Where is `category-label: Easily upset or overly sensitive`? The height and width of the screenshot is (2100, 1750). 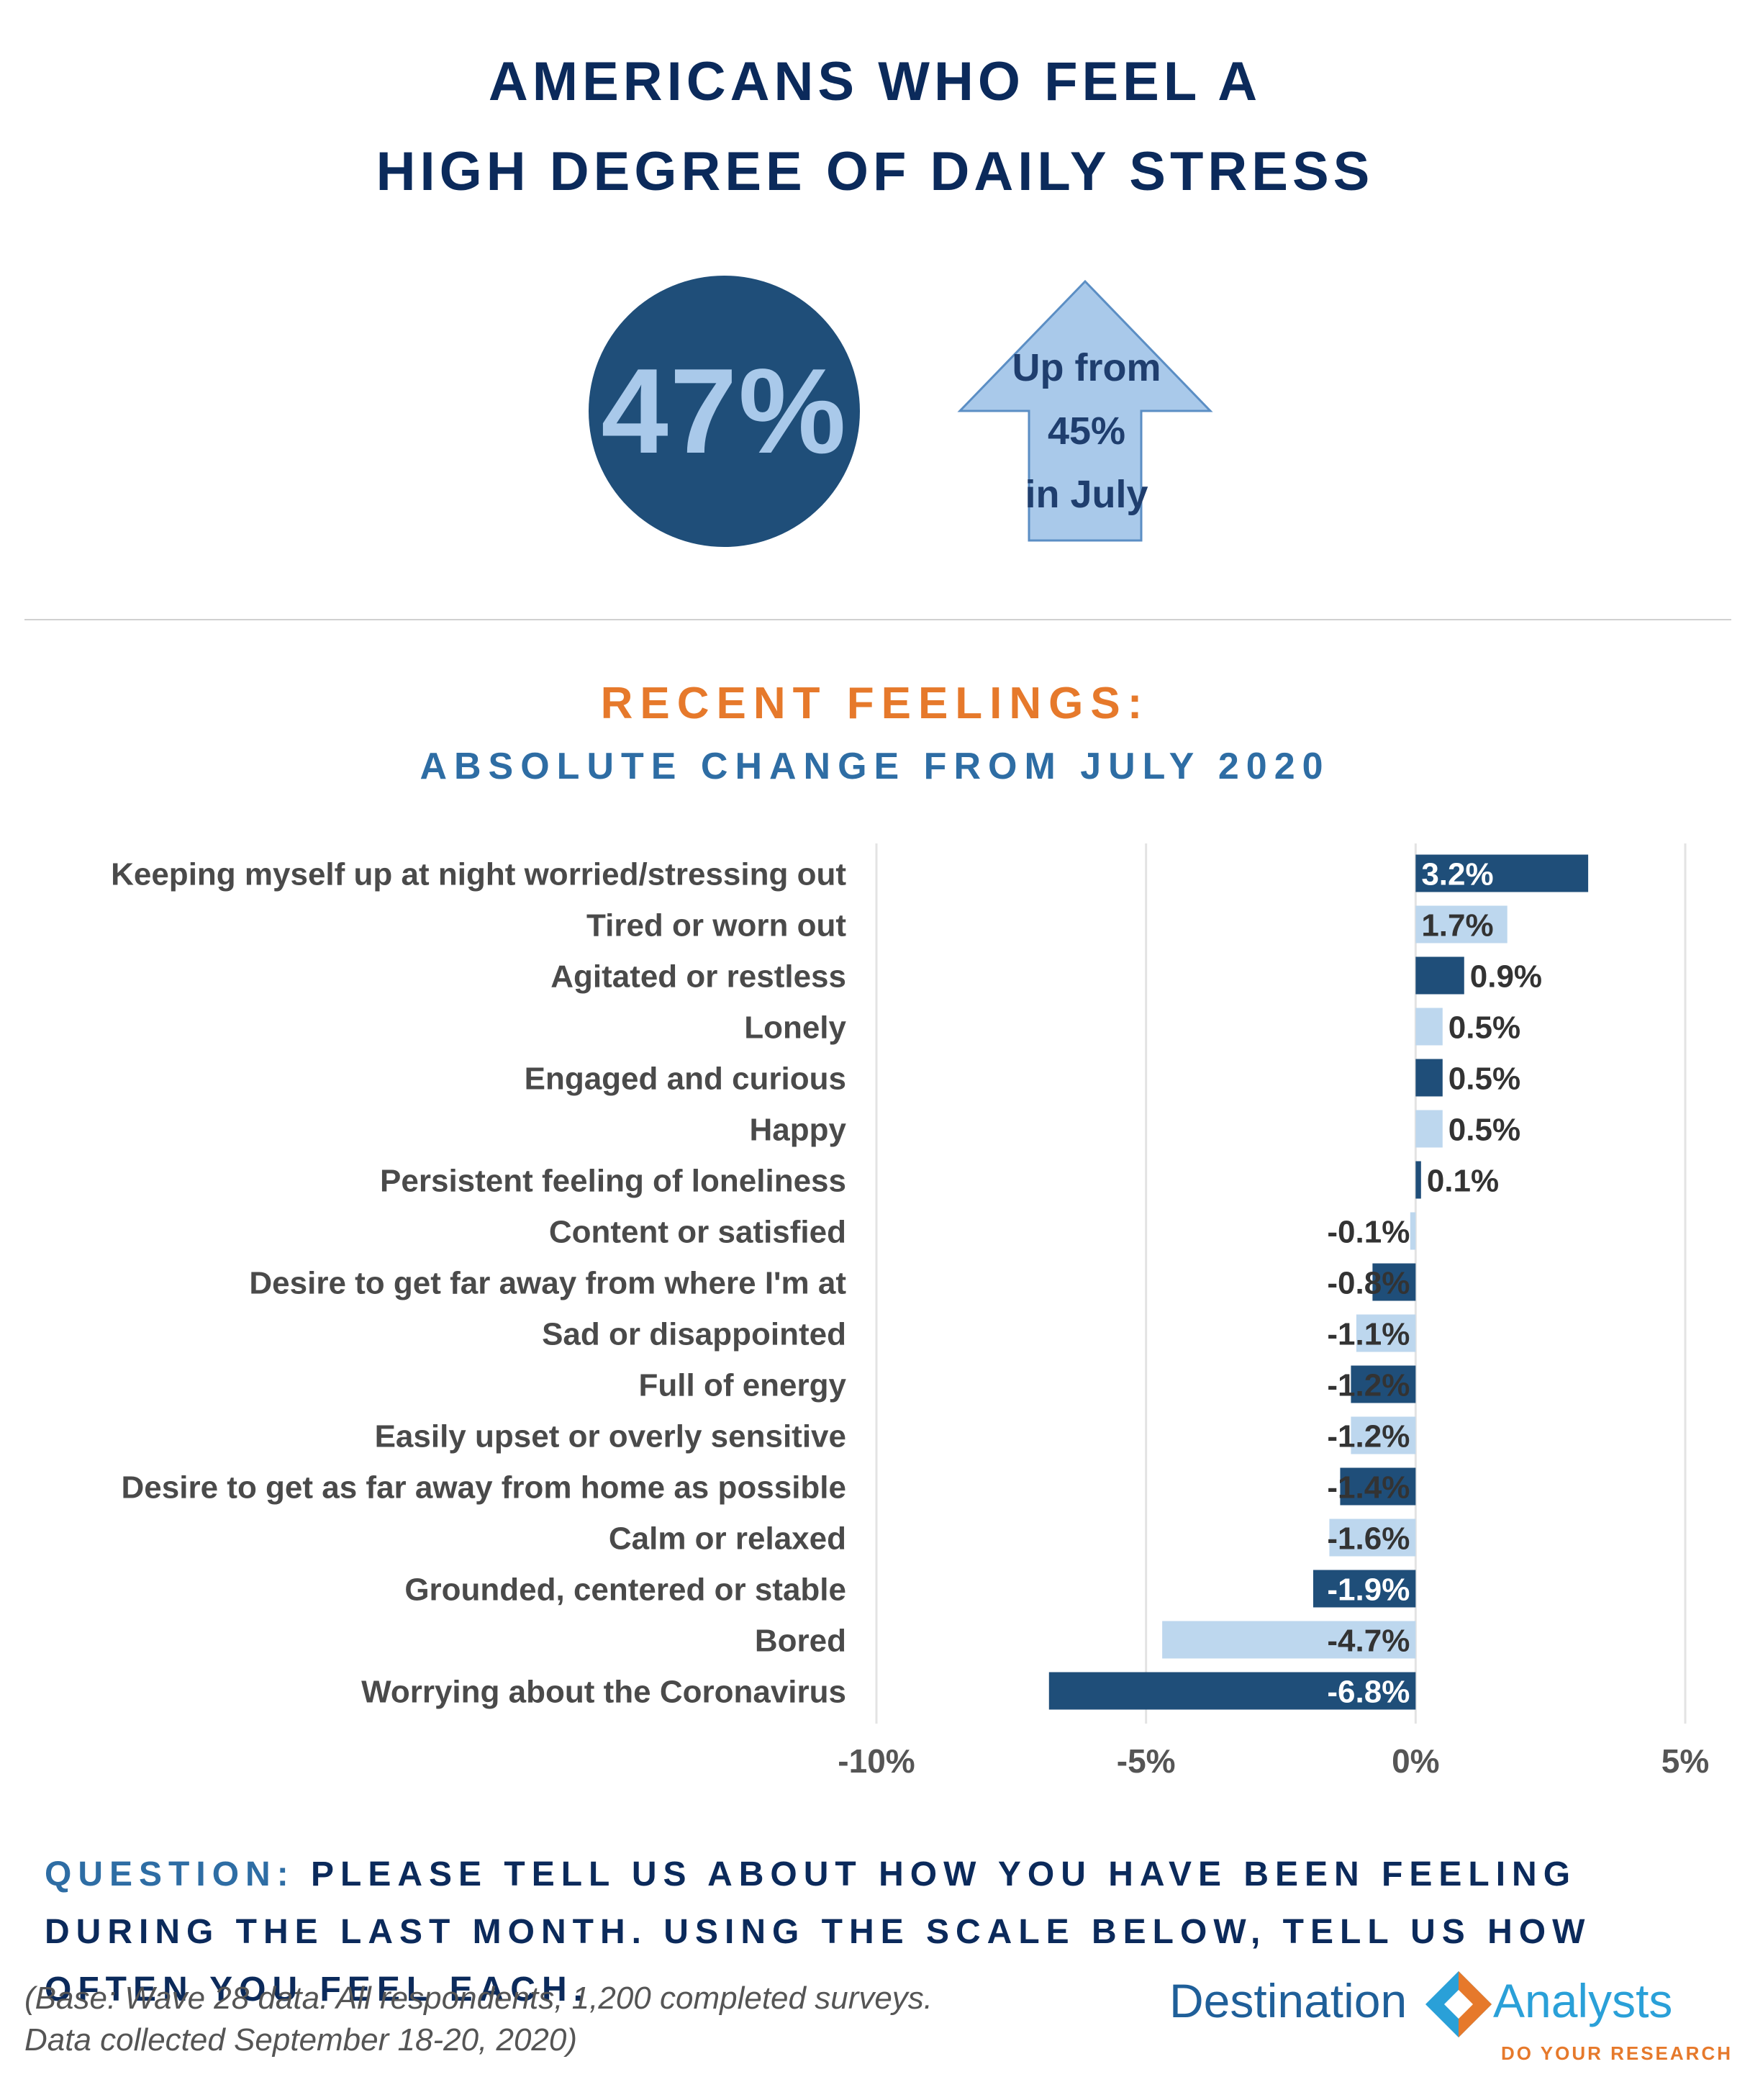
category-label: Easily upset or overly sensitive is located at coordinates (610, 1437).